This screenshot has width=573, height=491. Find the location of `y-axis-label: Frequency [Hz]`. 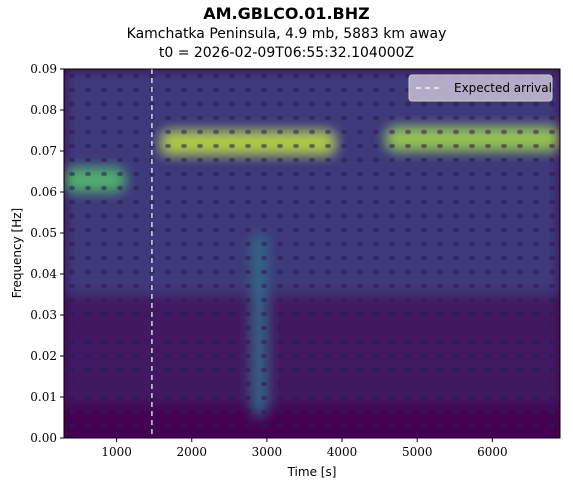

y-axis-label: Frequency [Hz] is located at coordinates (17, 253).